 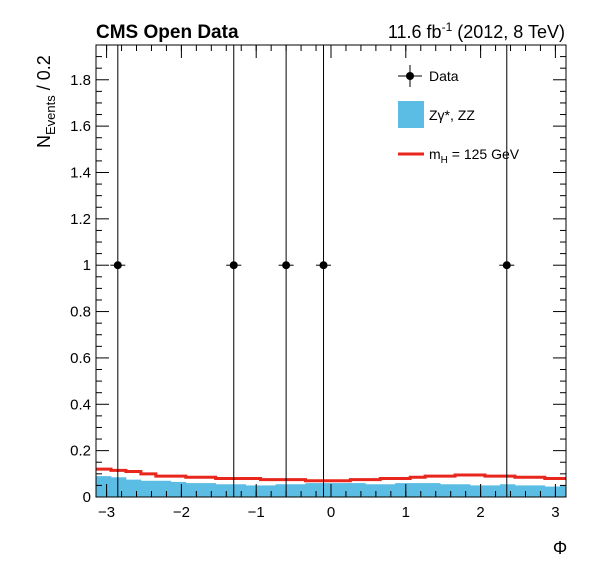 What do you see at coordinates (256, 512) in the screenshot?
I see `x-tick-label: −1` at bounding box center [256, 512].